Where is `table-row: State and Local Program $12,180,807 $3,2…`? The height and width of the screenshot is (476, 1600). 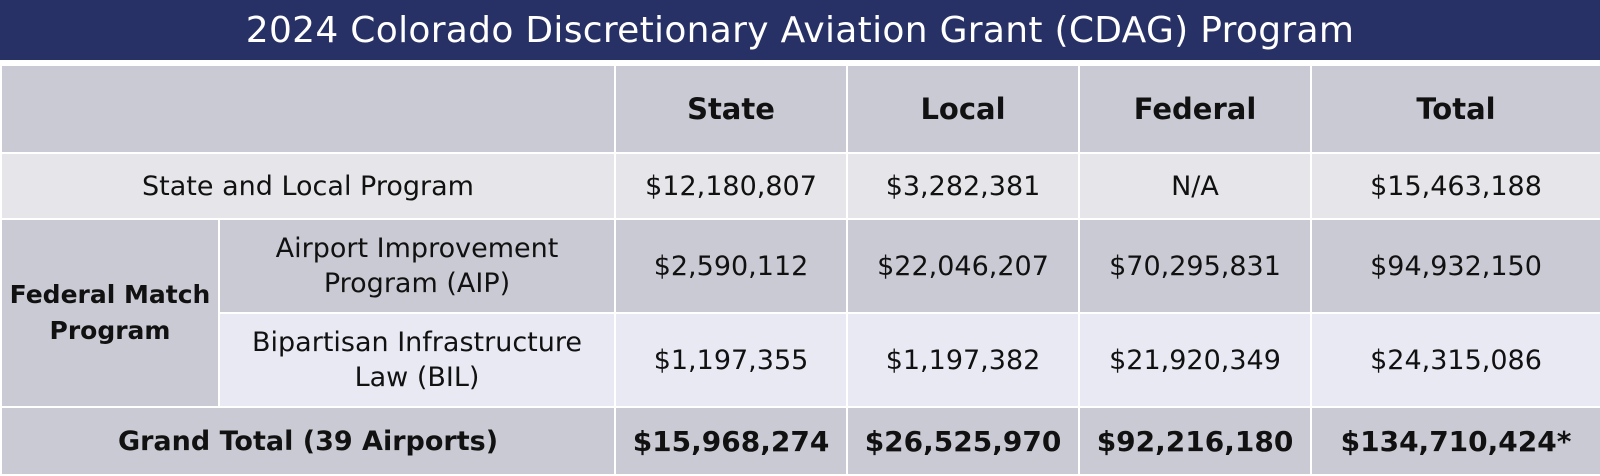 table-row: State and Local Program $12,180,807 $3,2… is located at coordinates (800, 186).